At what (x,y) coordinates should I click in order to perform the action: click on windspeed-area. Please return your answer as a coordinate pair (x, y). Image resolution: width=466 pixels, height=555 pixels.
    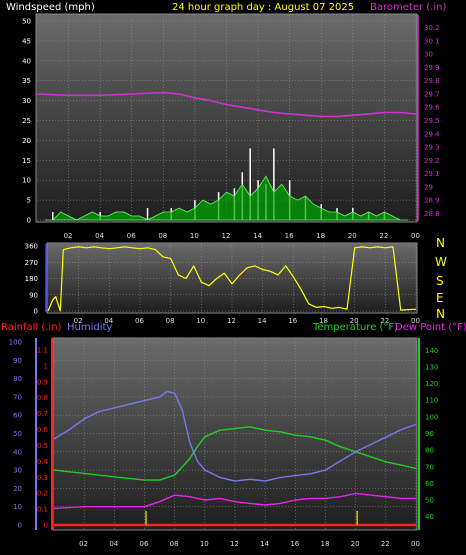
    Looking at the image, I should click on (226, 198).